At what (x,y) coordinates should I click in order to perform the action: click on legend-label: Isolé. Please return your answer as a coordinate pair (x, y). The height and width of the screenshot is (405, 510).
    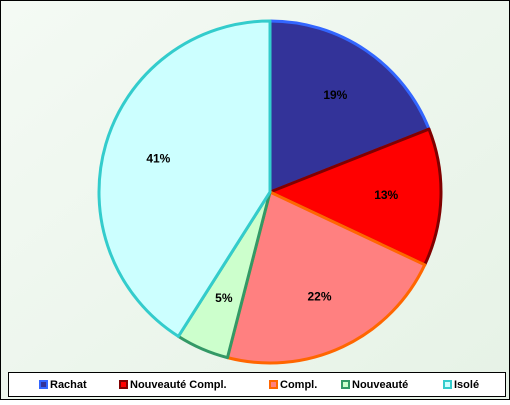
    Looking at the image, I should click on (466, 385).